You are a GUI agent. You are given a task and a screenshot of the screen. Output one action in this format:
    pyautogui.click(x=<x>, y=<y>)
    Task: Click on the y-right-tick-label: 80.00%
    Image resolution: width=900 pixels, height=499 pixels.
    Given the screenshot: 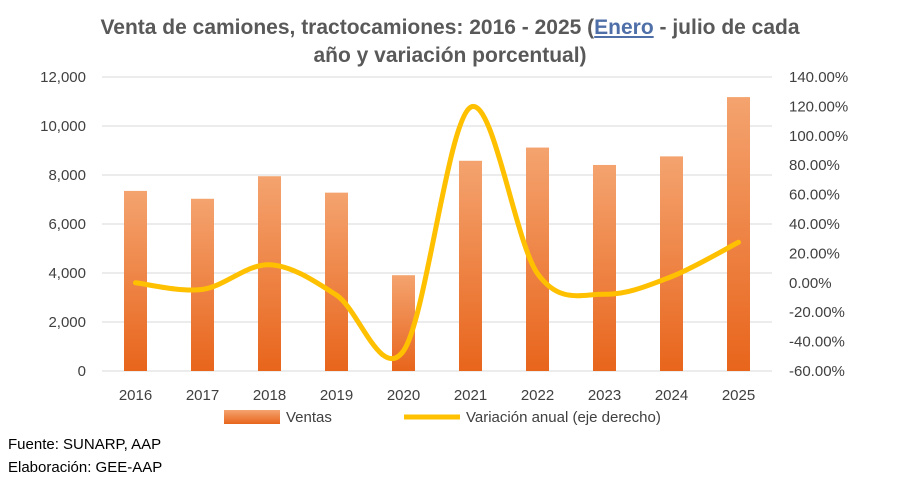 What is the action you would take?
    pyautogui.click(x=814, y=165)
    